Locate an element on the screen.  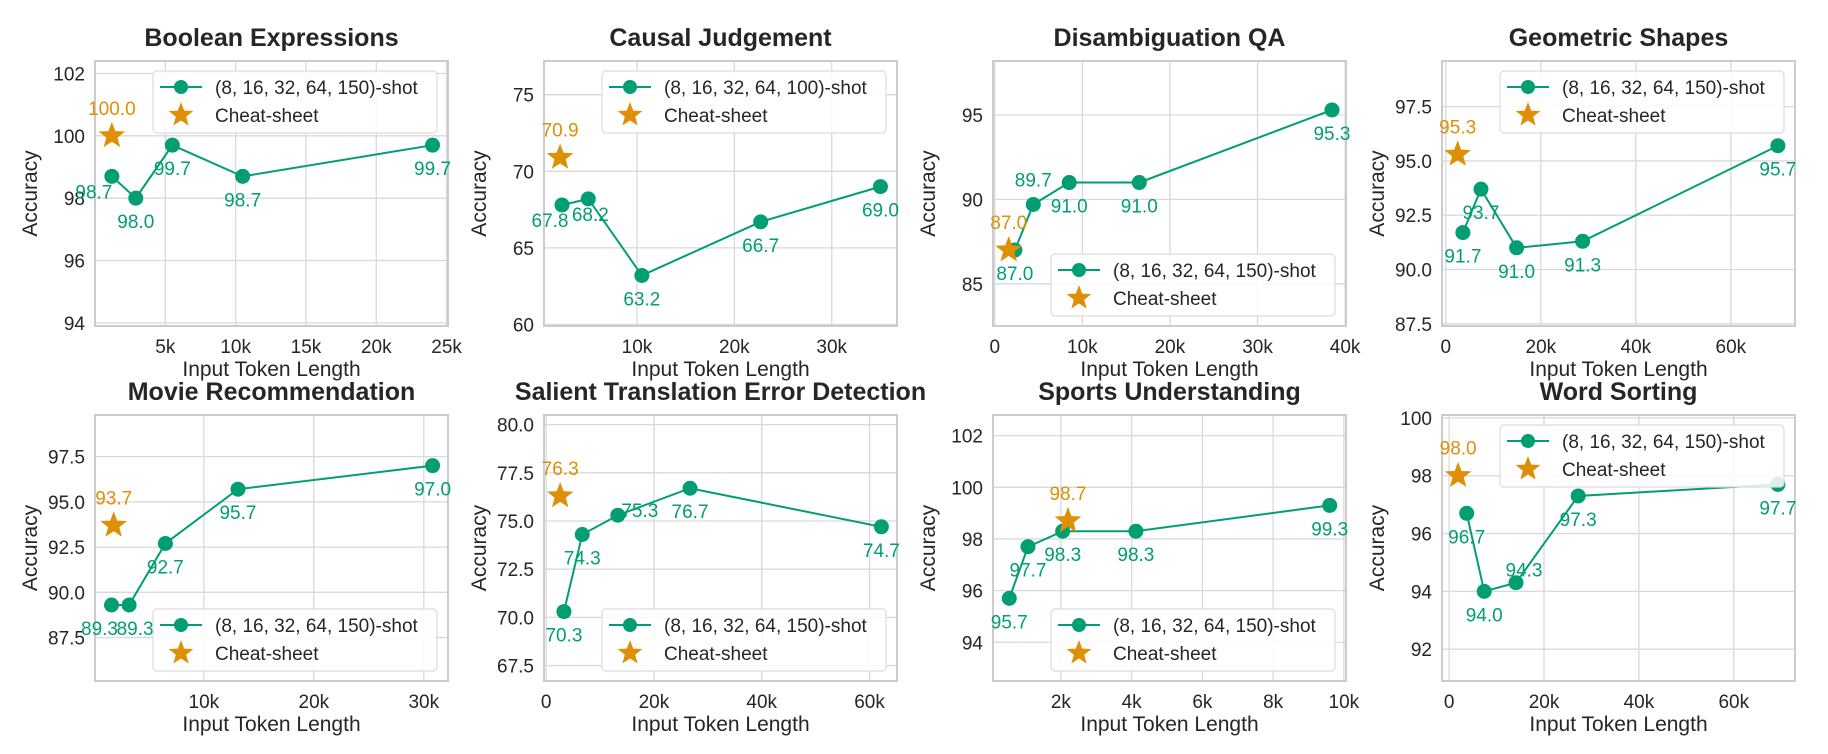
x-tick-label: 2k is located at coordinates (1061, 702).